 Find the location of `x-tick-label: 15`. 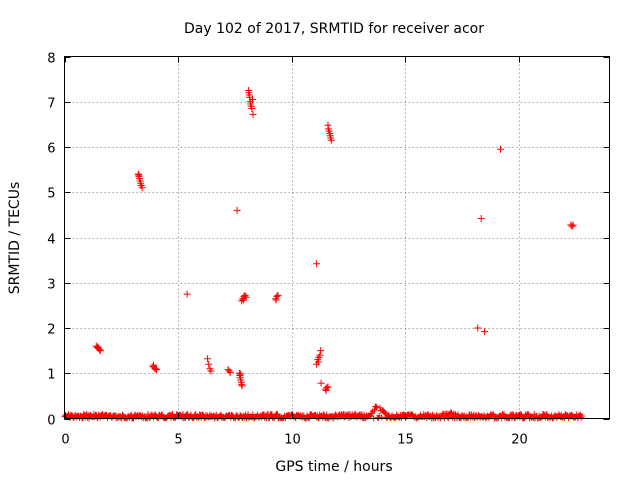

x-tick-label: 15 is located at coordinates (405, 440).